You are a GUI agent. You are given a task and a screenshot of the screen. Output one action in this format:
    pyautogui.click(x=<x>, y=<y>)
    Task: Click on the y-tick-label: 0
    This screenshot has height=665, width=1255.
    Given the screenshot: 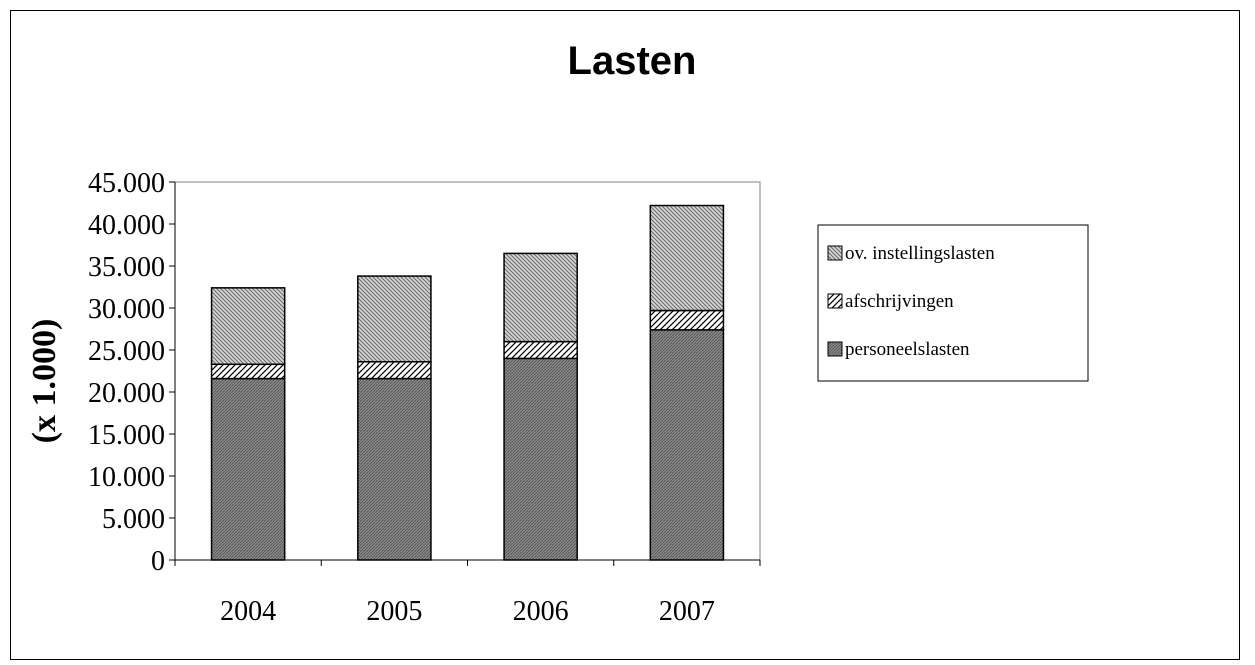 What is the action you would take?
    pyautogui.click(x=158, y=561)
    